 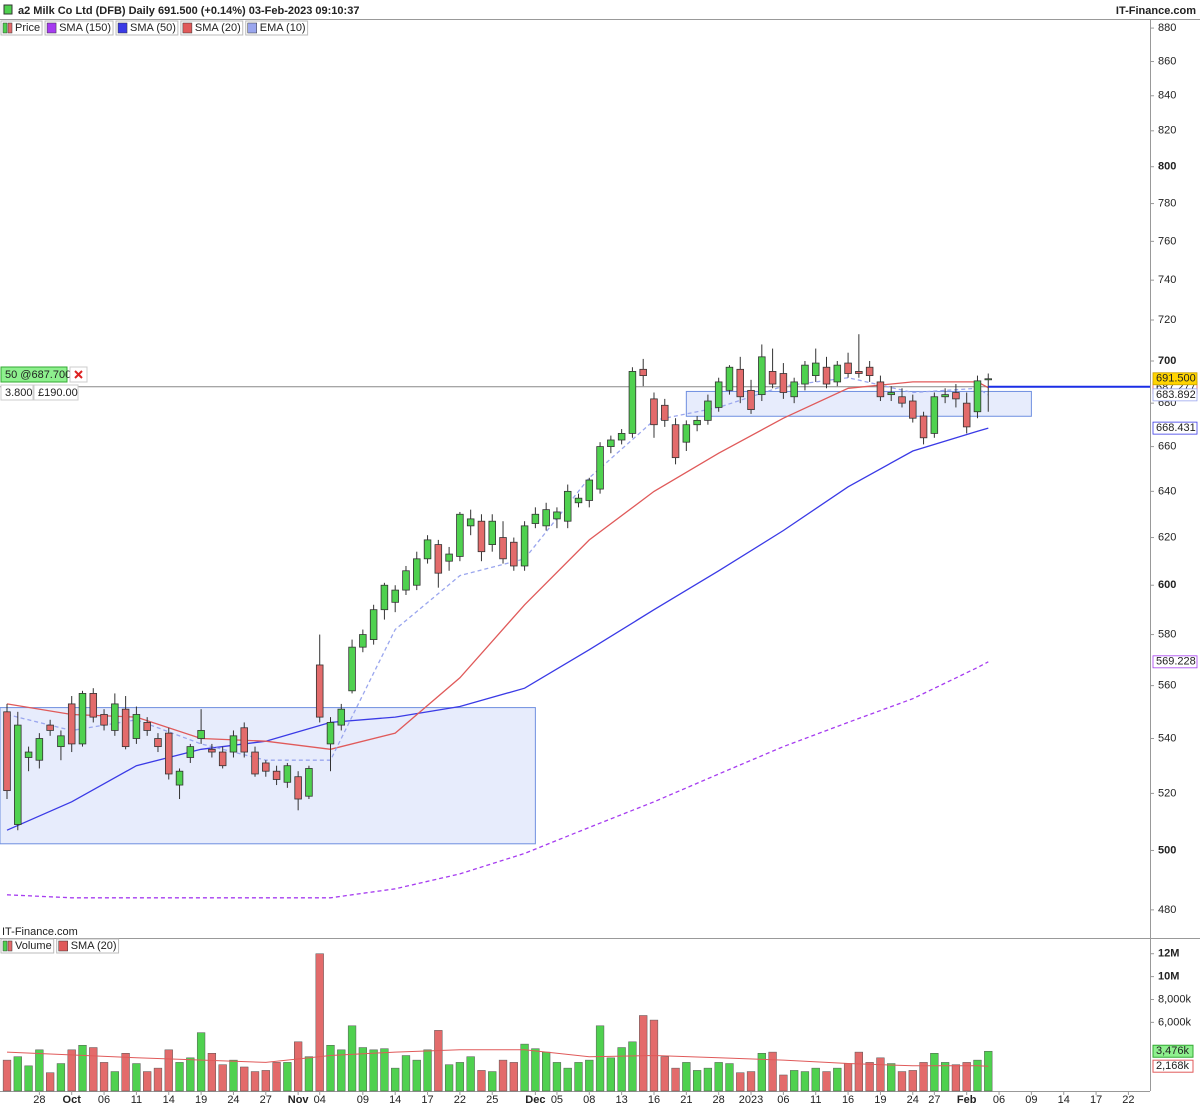 What do you see at coordinates (492, 1100) in the screenshot?
I see `x-tick-label: 25` at bounding box center [492, 1100].